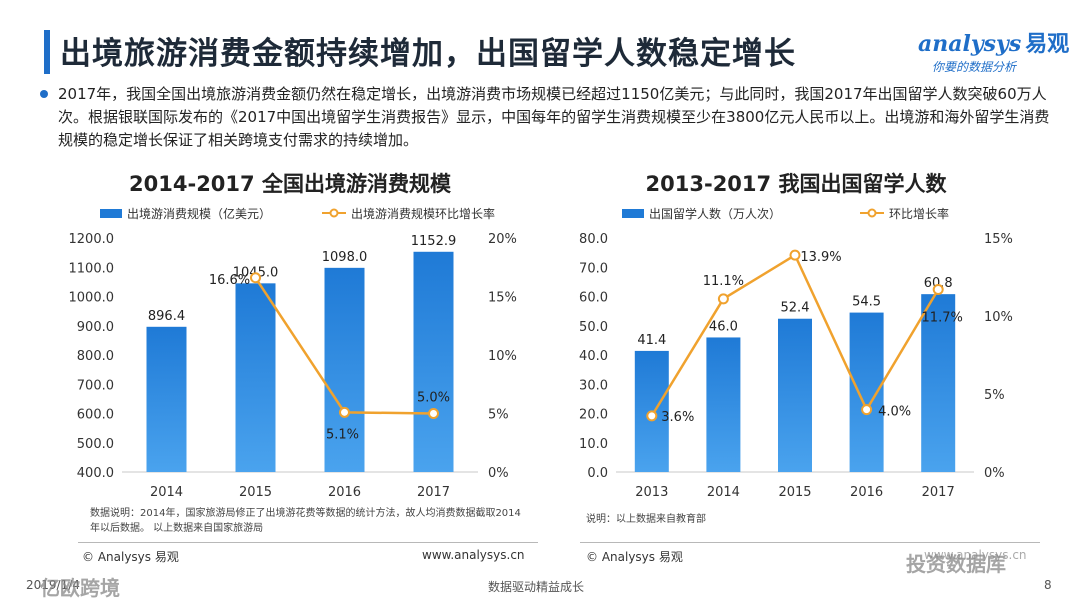 The image size is (1080, 607). I want to click on y-tick-label: 40.0, so click(593, 356).